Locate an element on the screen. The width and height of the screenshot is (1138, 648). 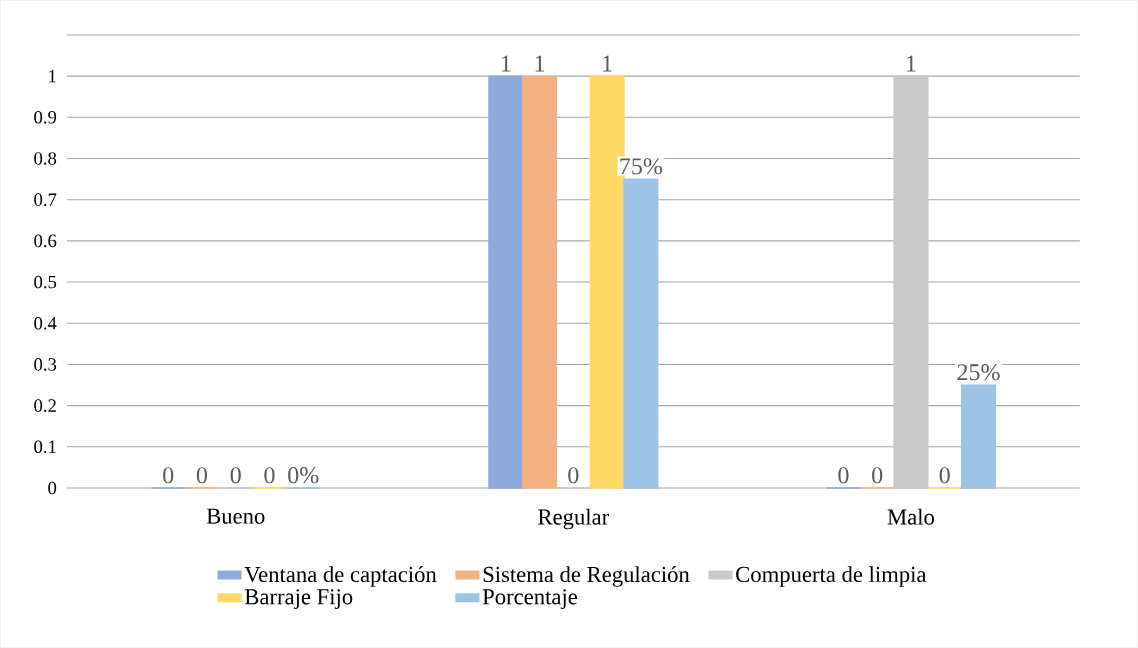
y-tick-label: 0.4 is located at coordinates (45, 323).